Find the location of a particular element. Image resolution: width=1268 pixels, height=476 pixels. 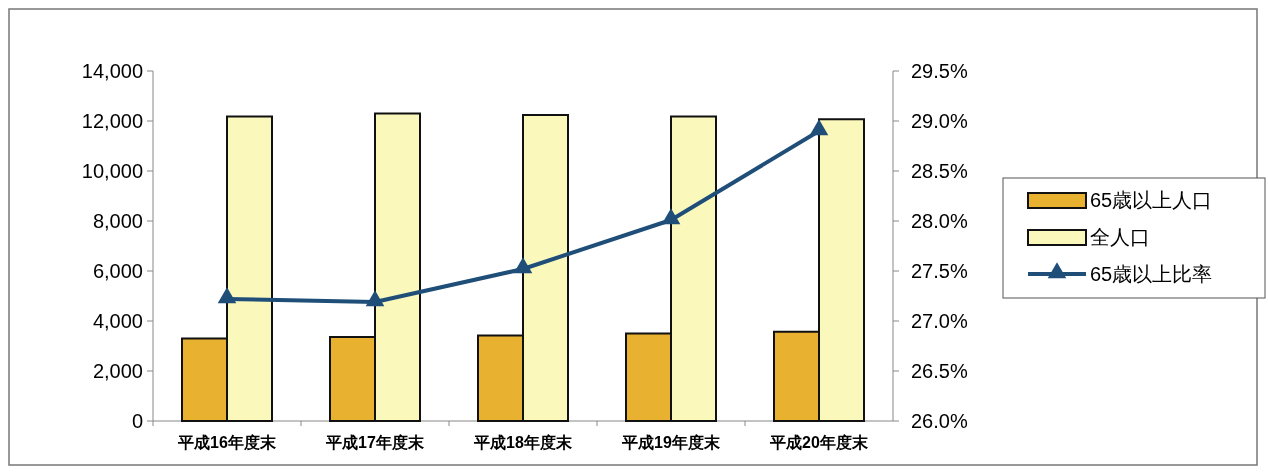

y-tick-label: 2,000 is located at coordinates (117, 371).